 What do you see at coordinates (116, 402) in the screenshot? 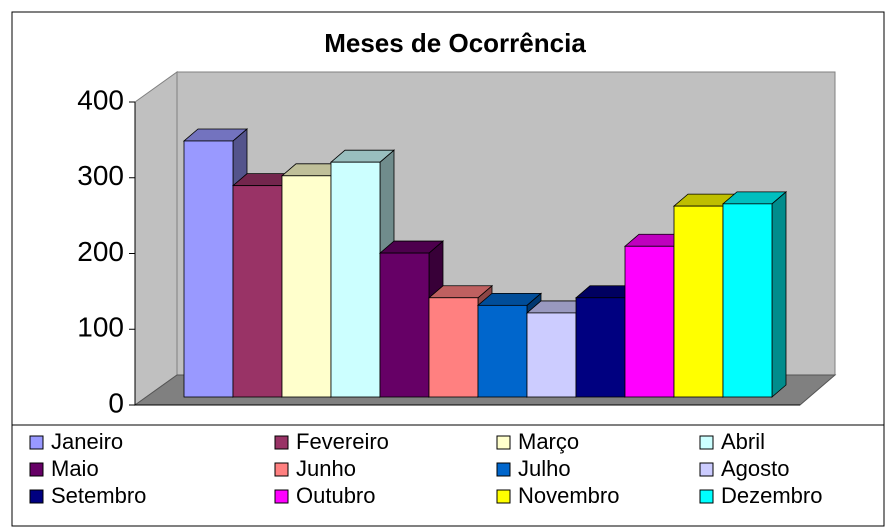
I see `y-tick-label: 0` at bounding box center [116, 402].